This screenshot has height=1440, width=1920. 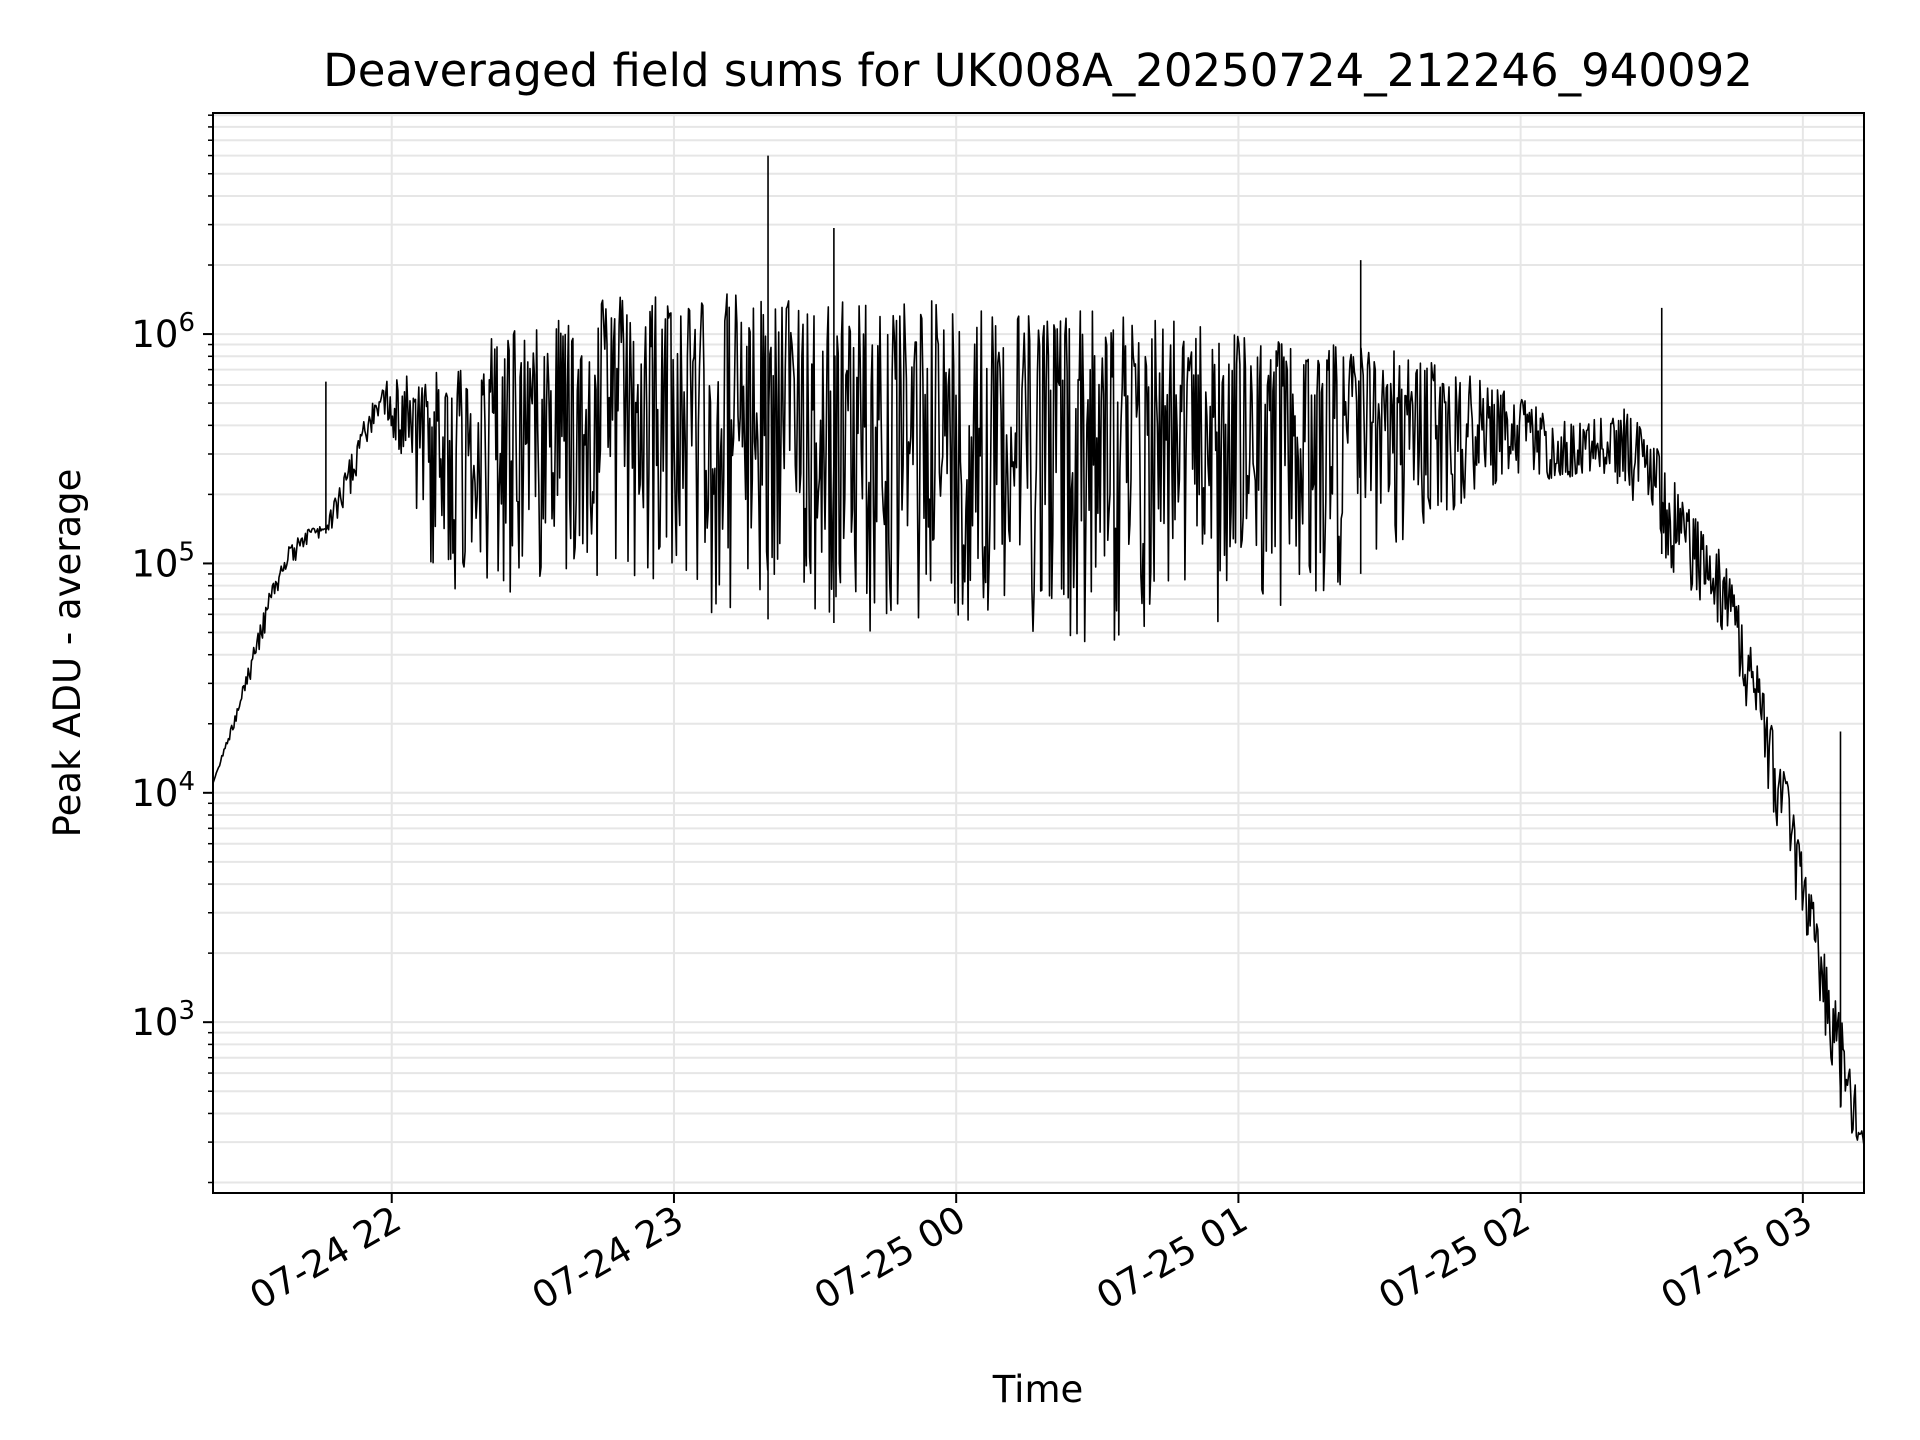 I want to click on x-axis-label: Time, so click(x=1038, y=1389).